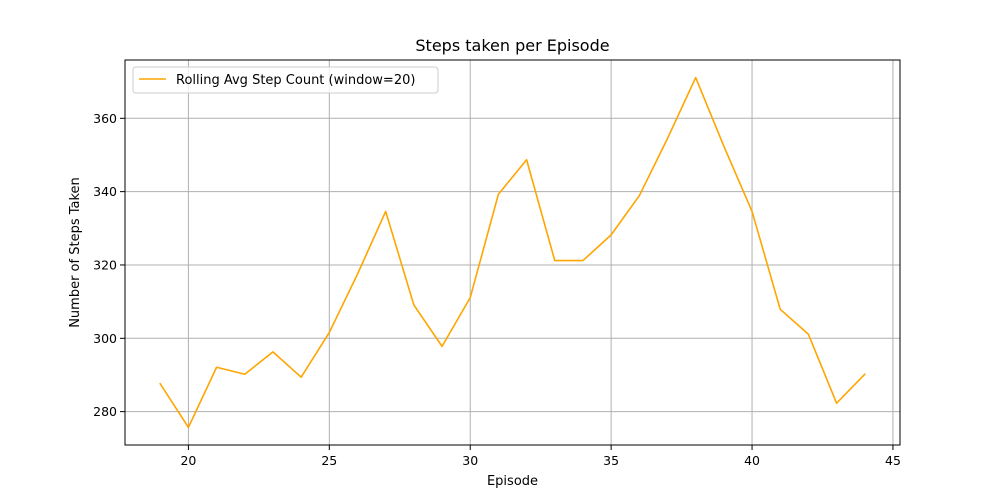 The height and width of the screenshot is (504, 1000). What do you see at coordinates (752, 460) in the screenshot?
I see `x-tick-label: 40` at bounding box center [752, 460].